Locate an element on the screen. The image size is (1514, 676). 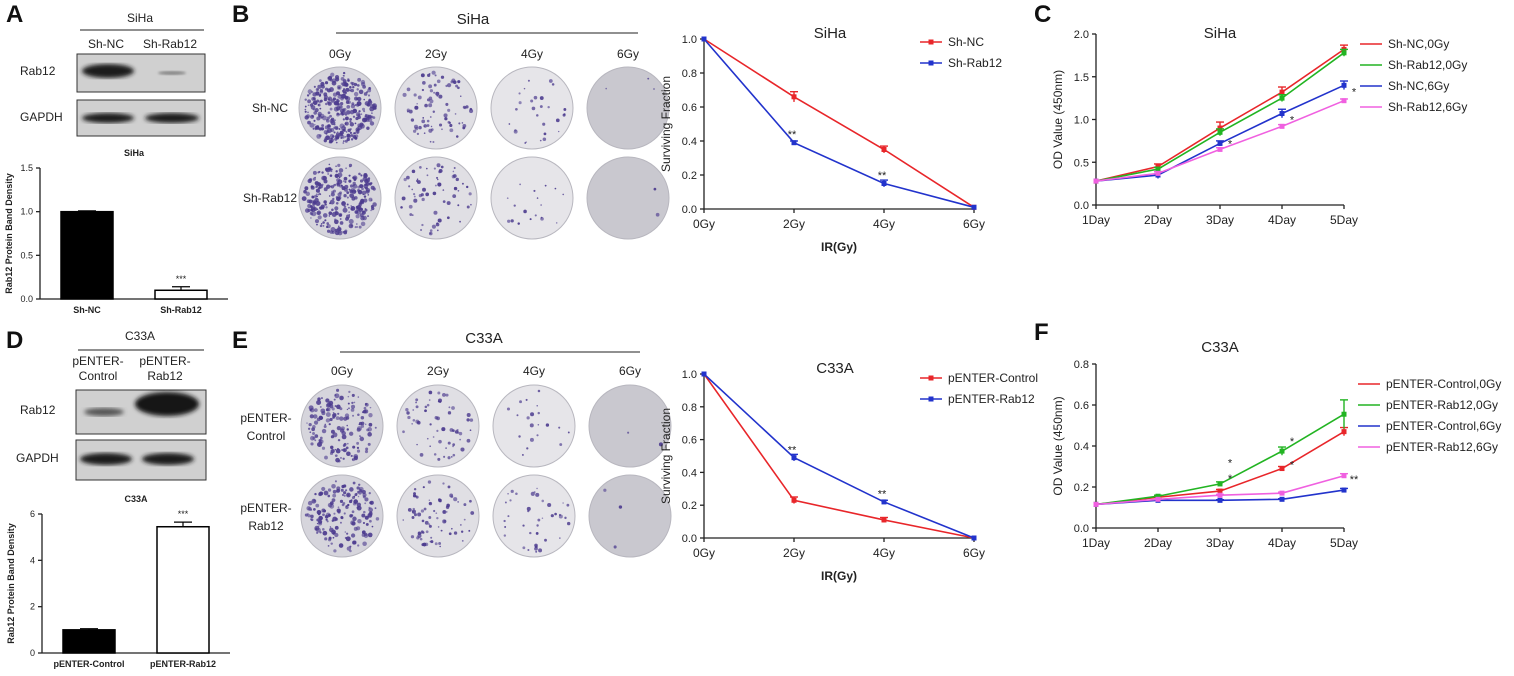
x-tick-label: Sh-Rab12 is located at coordinates (181, 310).